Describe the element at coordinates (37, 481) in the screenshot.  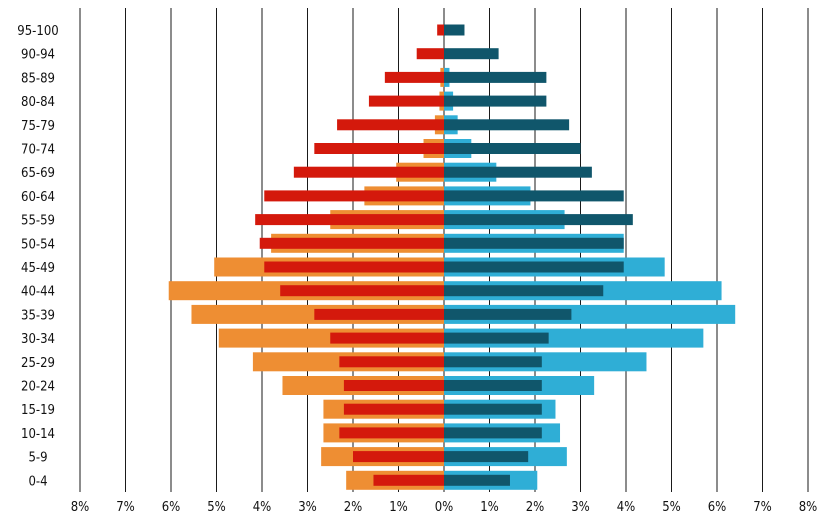
I see `age-group-label: 0-4` at that location.